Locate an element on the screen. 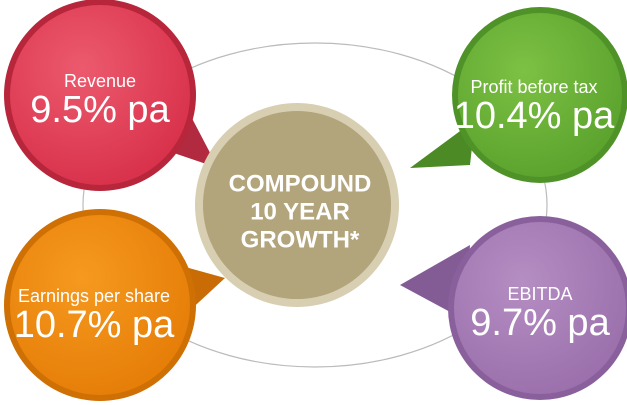  node-value: 9.5% pa is located at coordinates (100, 110).